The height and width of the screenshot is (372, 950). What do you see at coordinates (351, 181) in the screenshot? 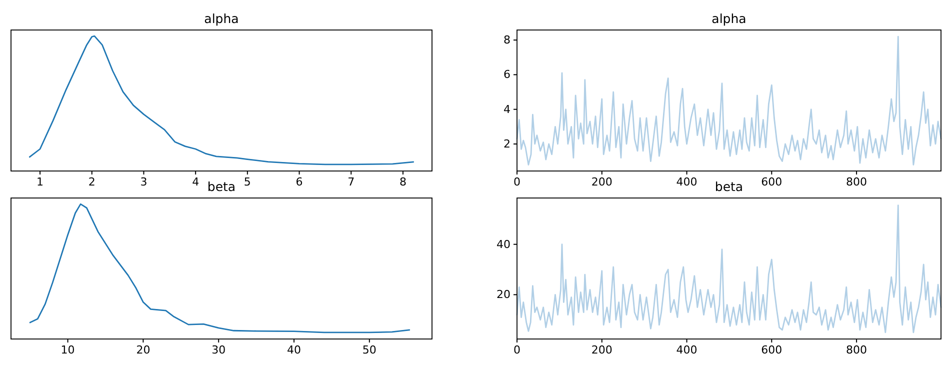
I see `x-tick-label: 7` at bounding box center [351, 181].